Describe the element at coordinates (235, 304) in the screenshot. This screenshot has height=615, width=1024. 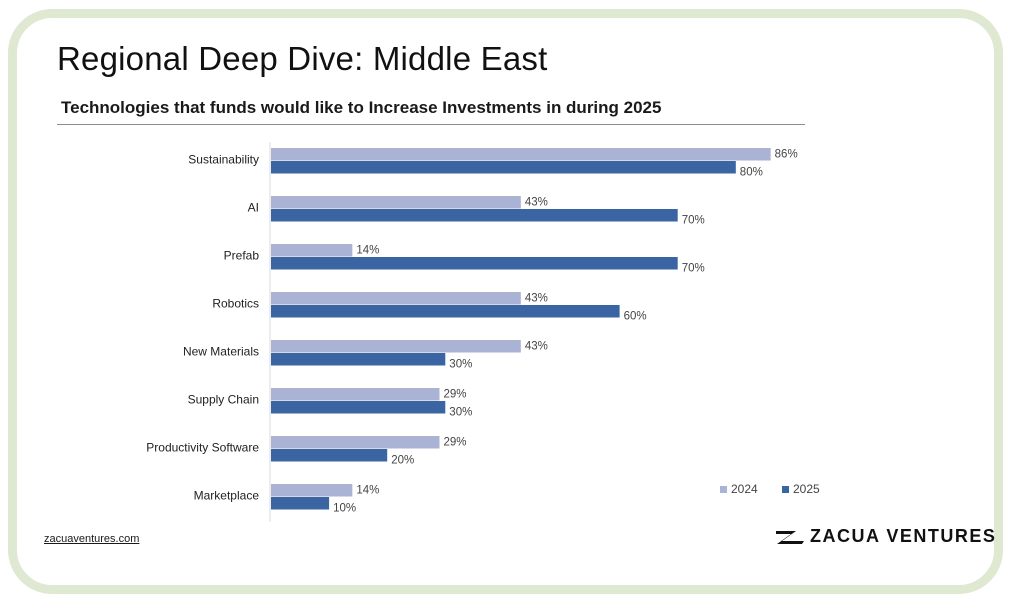
I see `category-label: Robotics` at that location.